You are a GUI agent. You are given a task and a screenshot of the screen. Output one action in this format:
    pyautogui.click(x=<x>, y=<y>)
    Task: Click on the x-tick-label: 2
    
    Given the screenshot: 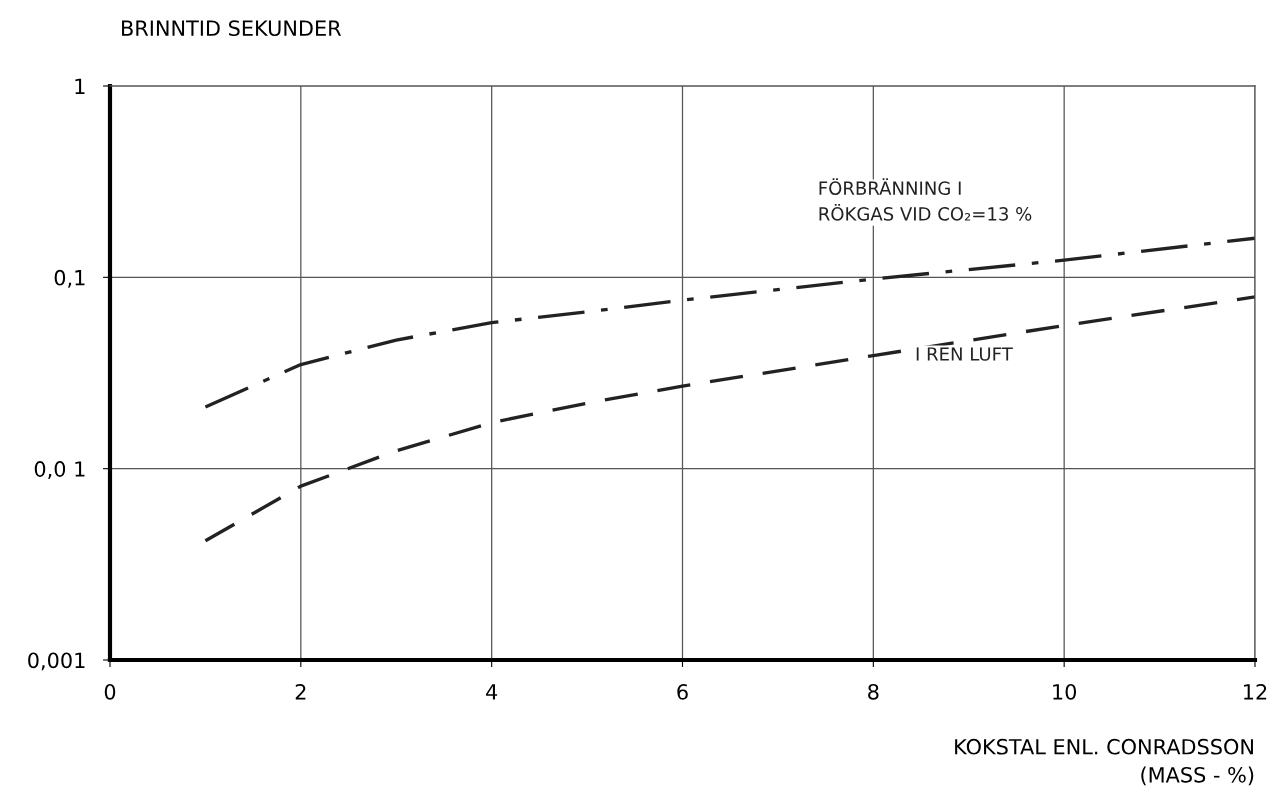 What is the action you would take?
    pyautogui.click(x=300, y=691)
    